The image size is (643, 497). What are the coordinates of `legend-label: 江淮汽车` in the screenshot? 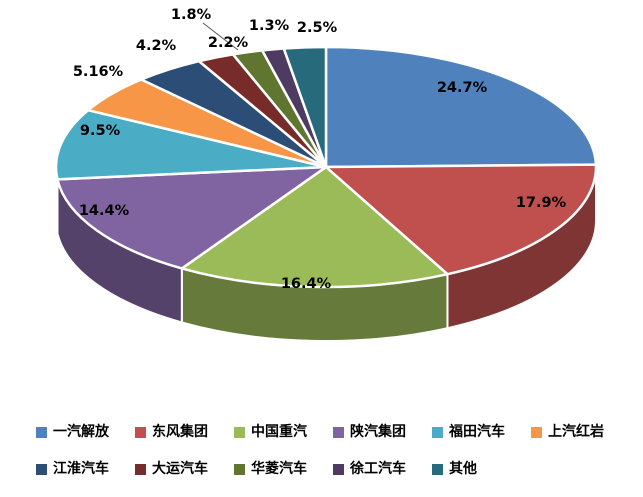 It's located at (81, 469).